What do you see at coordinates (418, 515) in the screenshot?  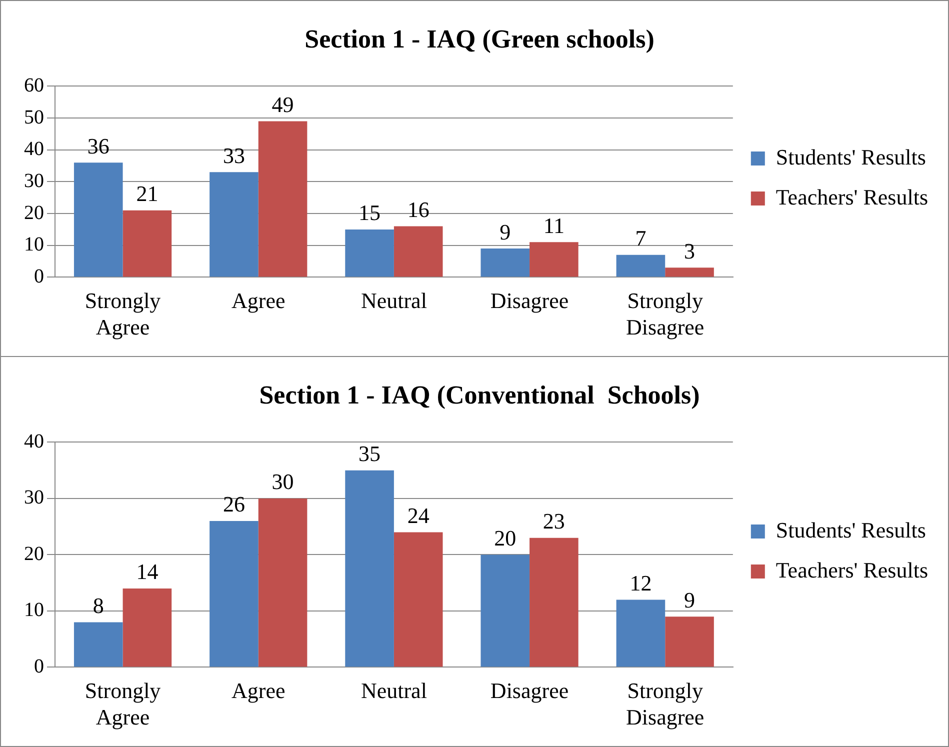 I see `data-label: 24` at bounding box center [418, 515].